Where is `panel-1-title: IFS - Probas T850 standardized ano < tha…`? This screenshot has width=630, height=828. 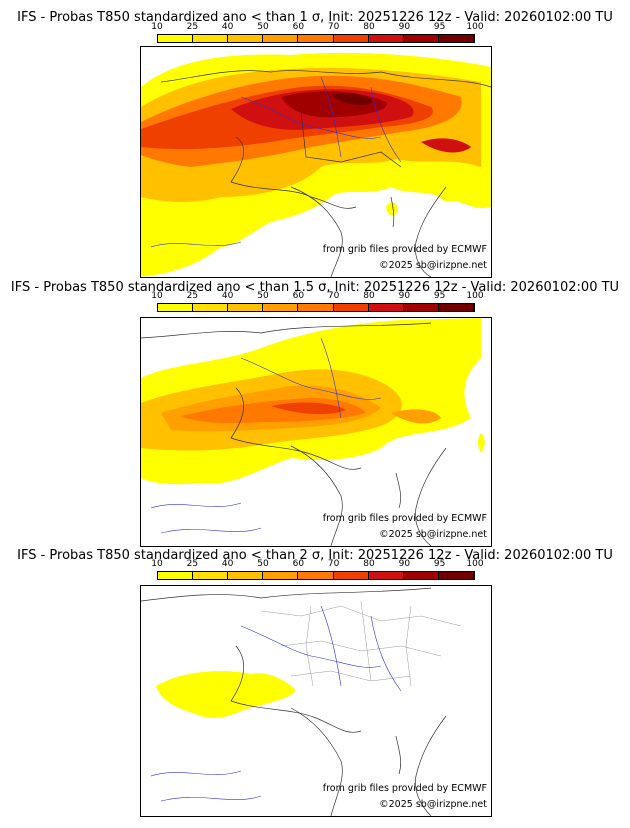 panel-1-title: IFS - Probas T850 standardized ano < tha… is located at coordinates (315, 17).